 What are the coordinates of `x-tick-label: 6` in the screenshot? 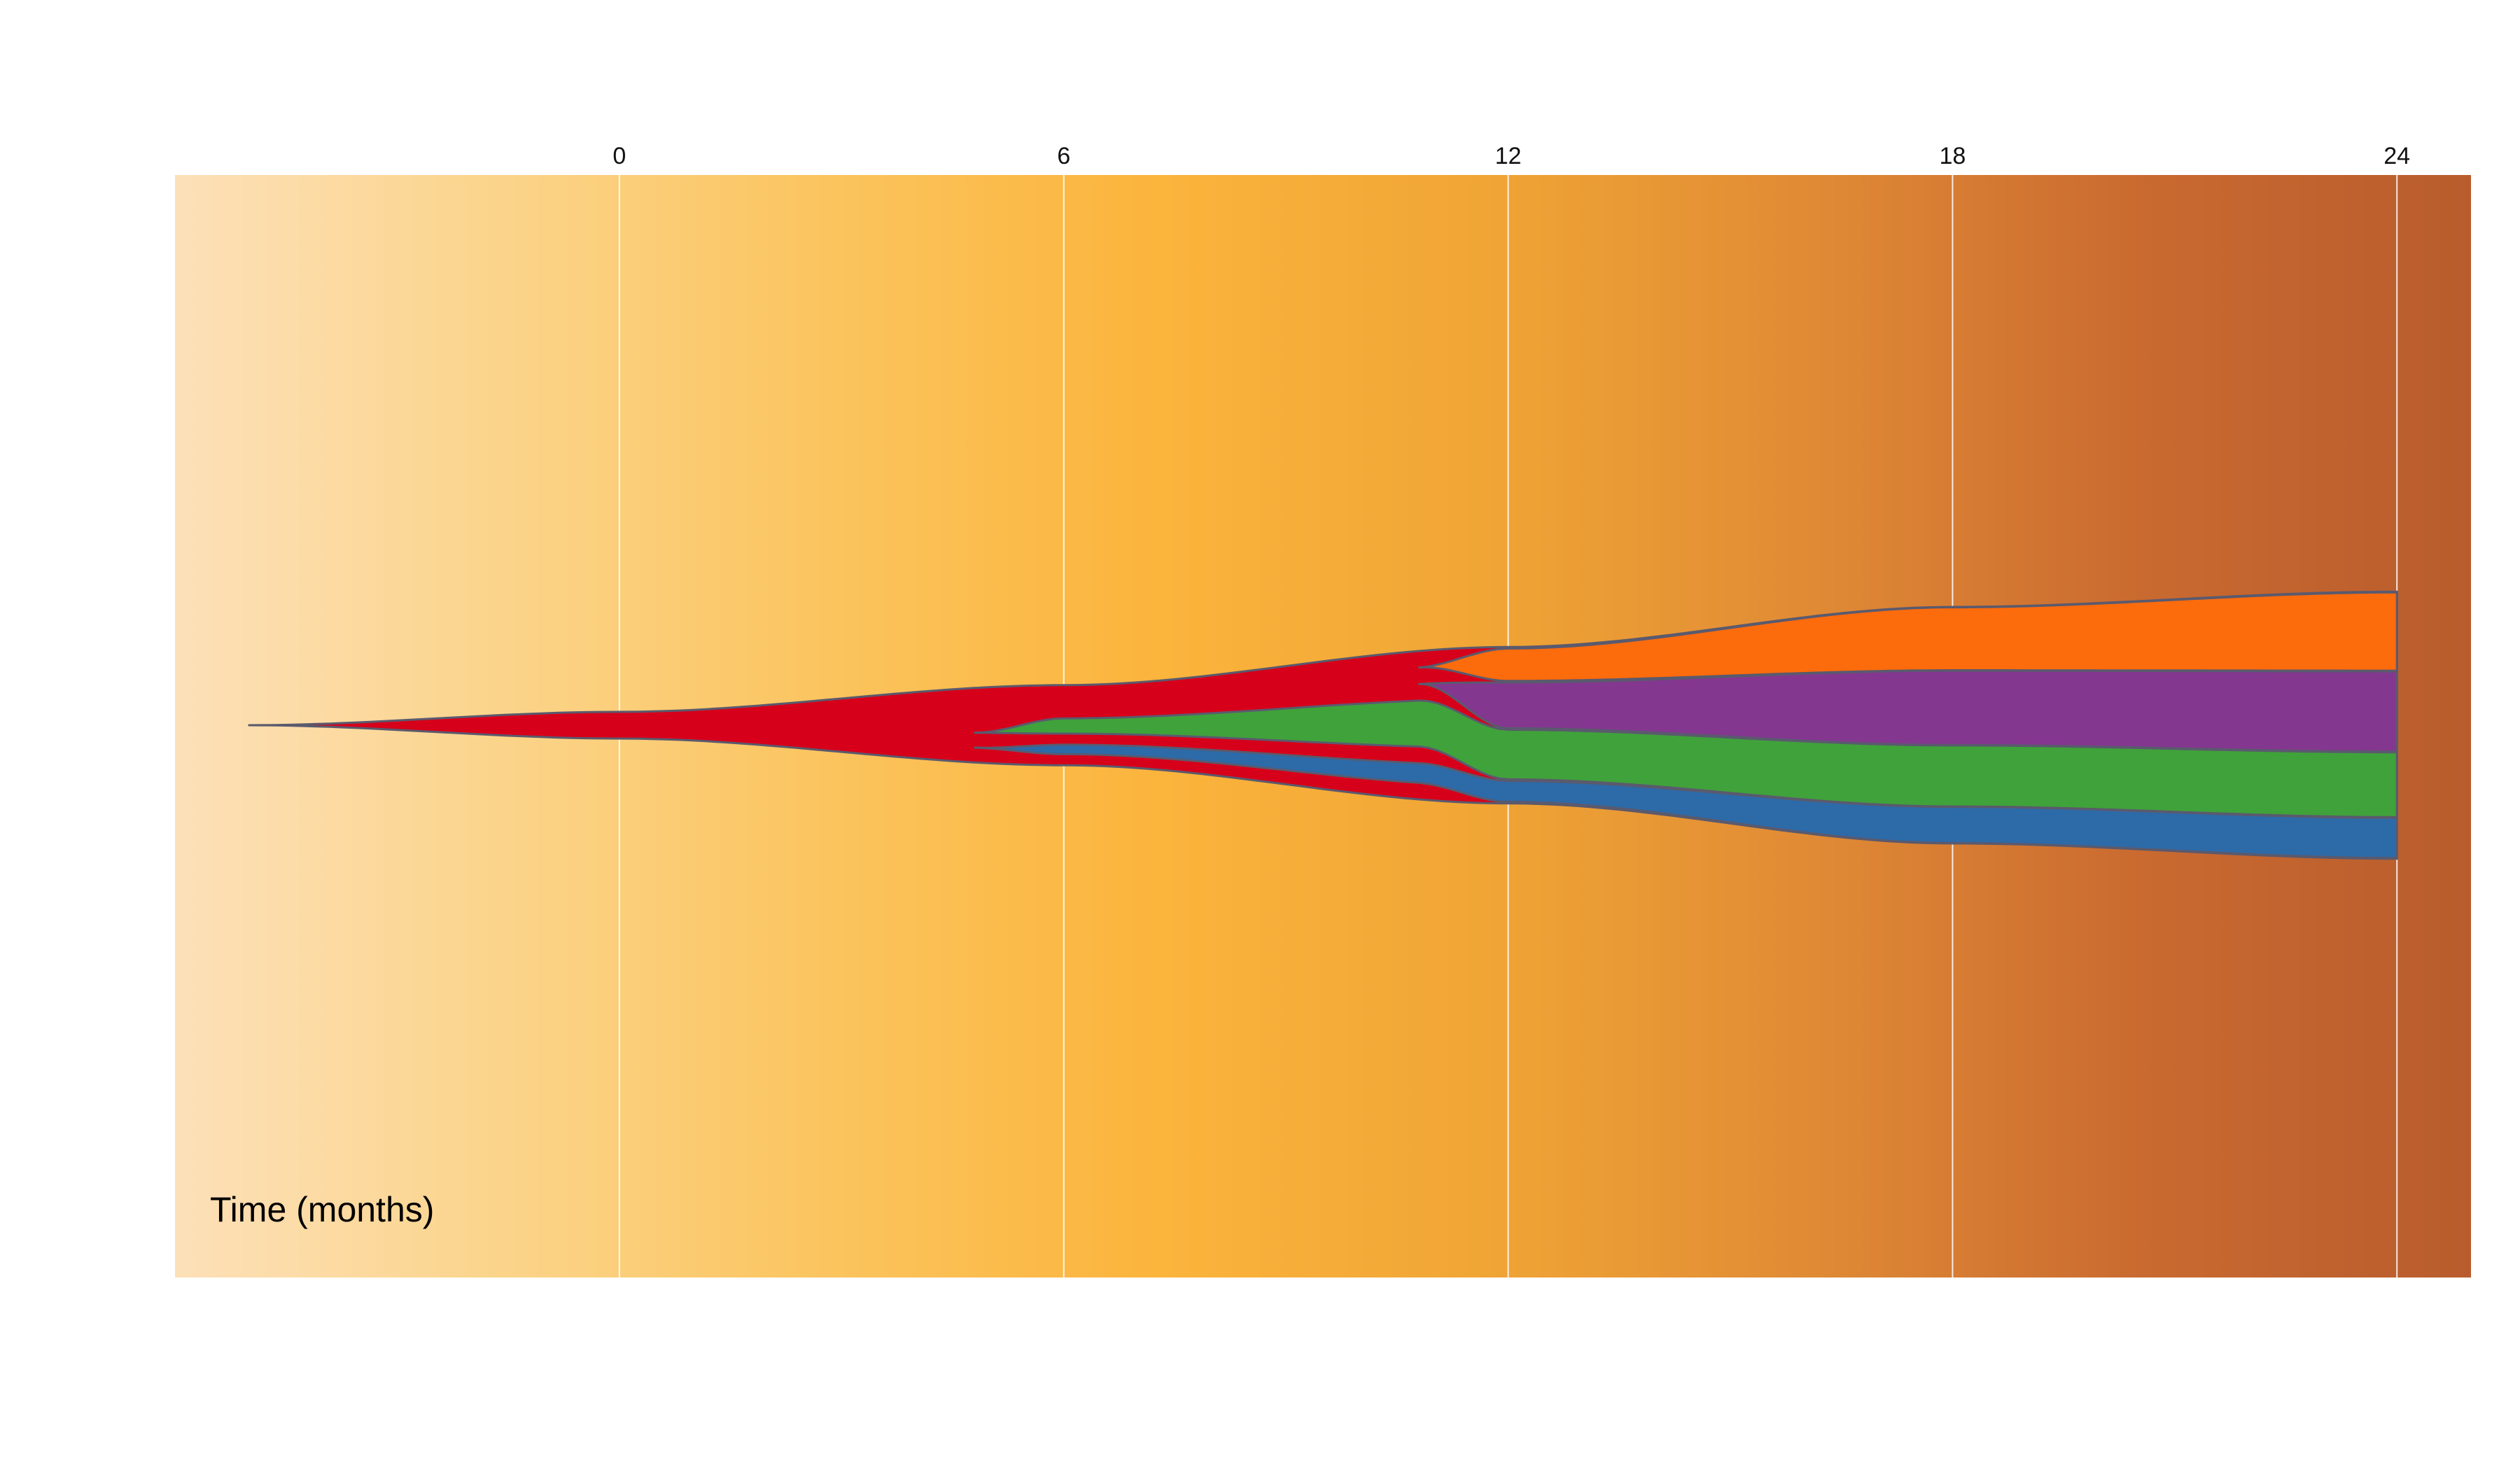 It's located at (1063, 156).